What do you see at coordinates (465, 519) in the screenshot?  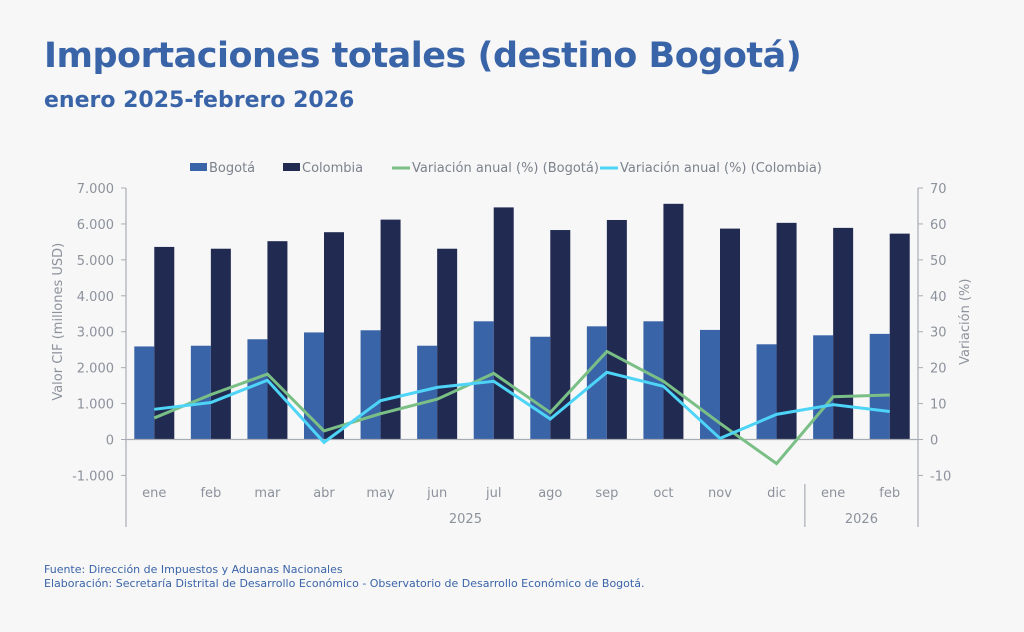 I see `x-axis-group-label: 2025` at bounding box center [465, 519].